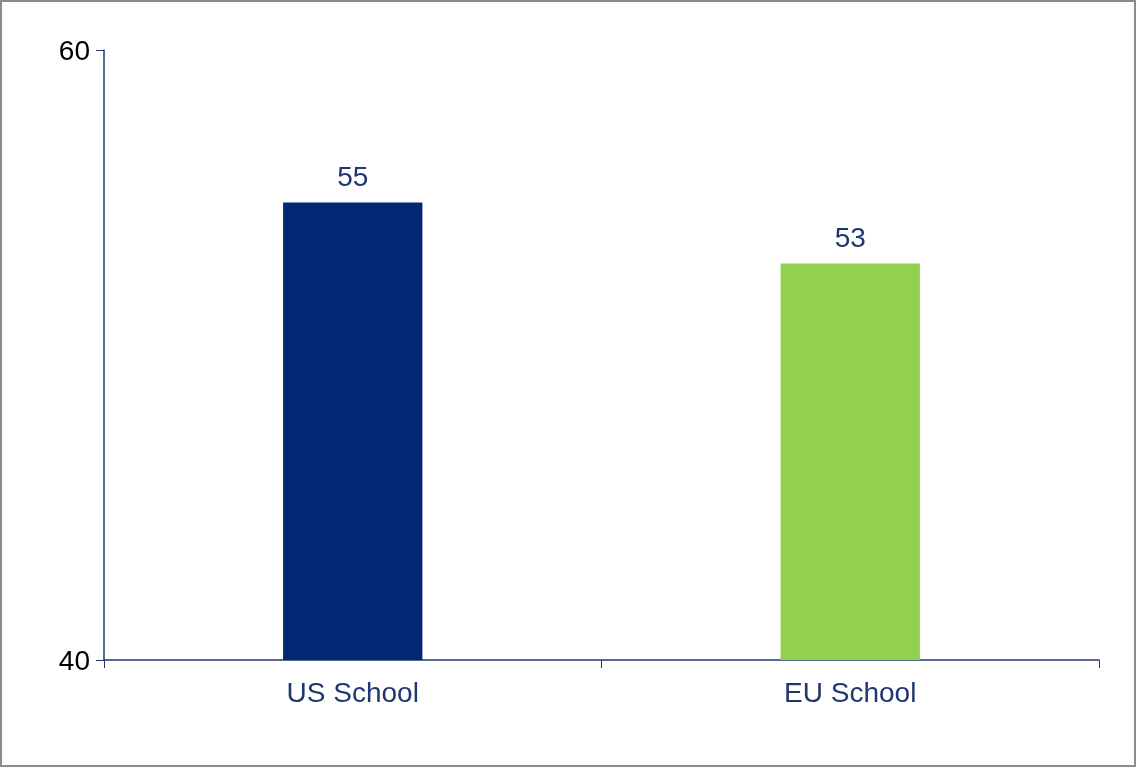 Image resolution: width=1136 pixels, height=767 pixels. What do you see at coordinates (850, 692) in the screenshot?
I see `x-tick-label: EU School` at bounding box center [850, 692].